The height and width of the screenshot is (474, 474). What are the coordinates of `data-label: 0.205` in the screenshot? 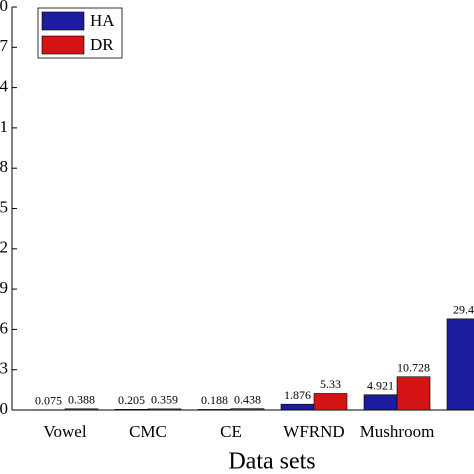 It's located at (131, 400).